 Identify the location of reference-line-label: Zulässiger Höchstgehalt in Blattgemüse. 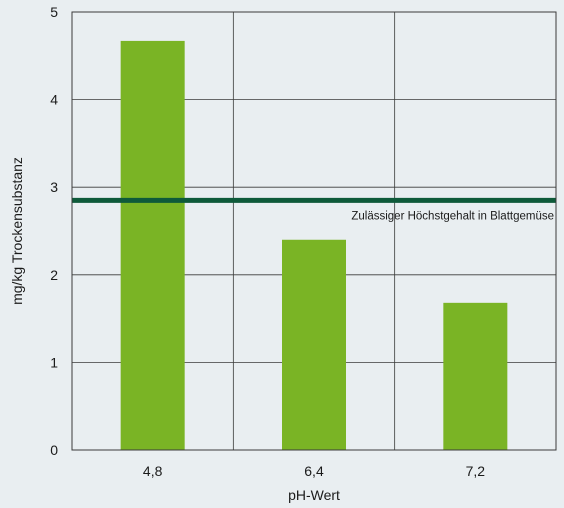
(452, 216).